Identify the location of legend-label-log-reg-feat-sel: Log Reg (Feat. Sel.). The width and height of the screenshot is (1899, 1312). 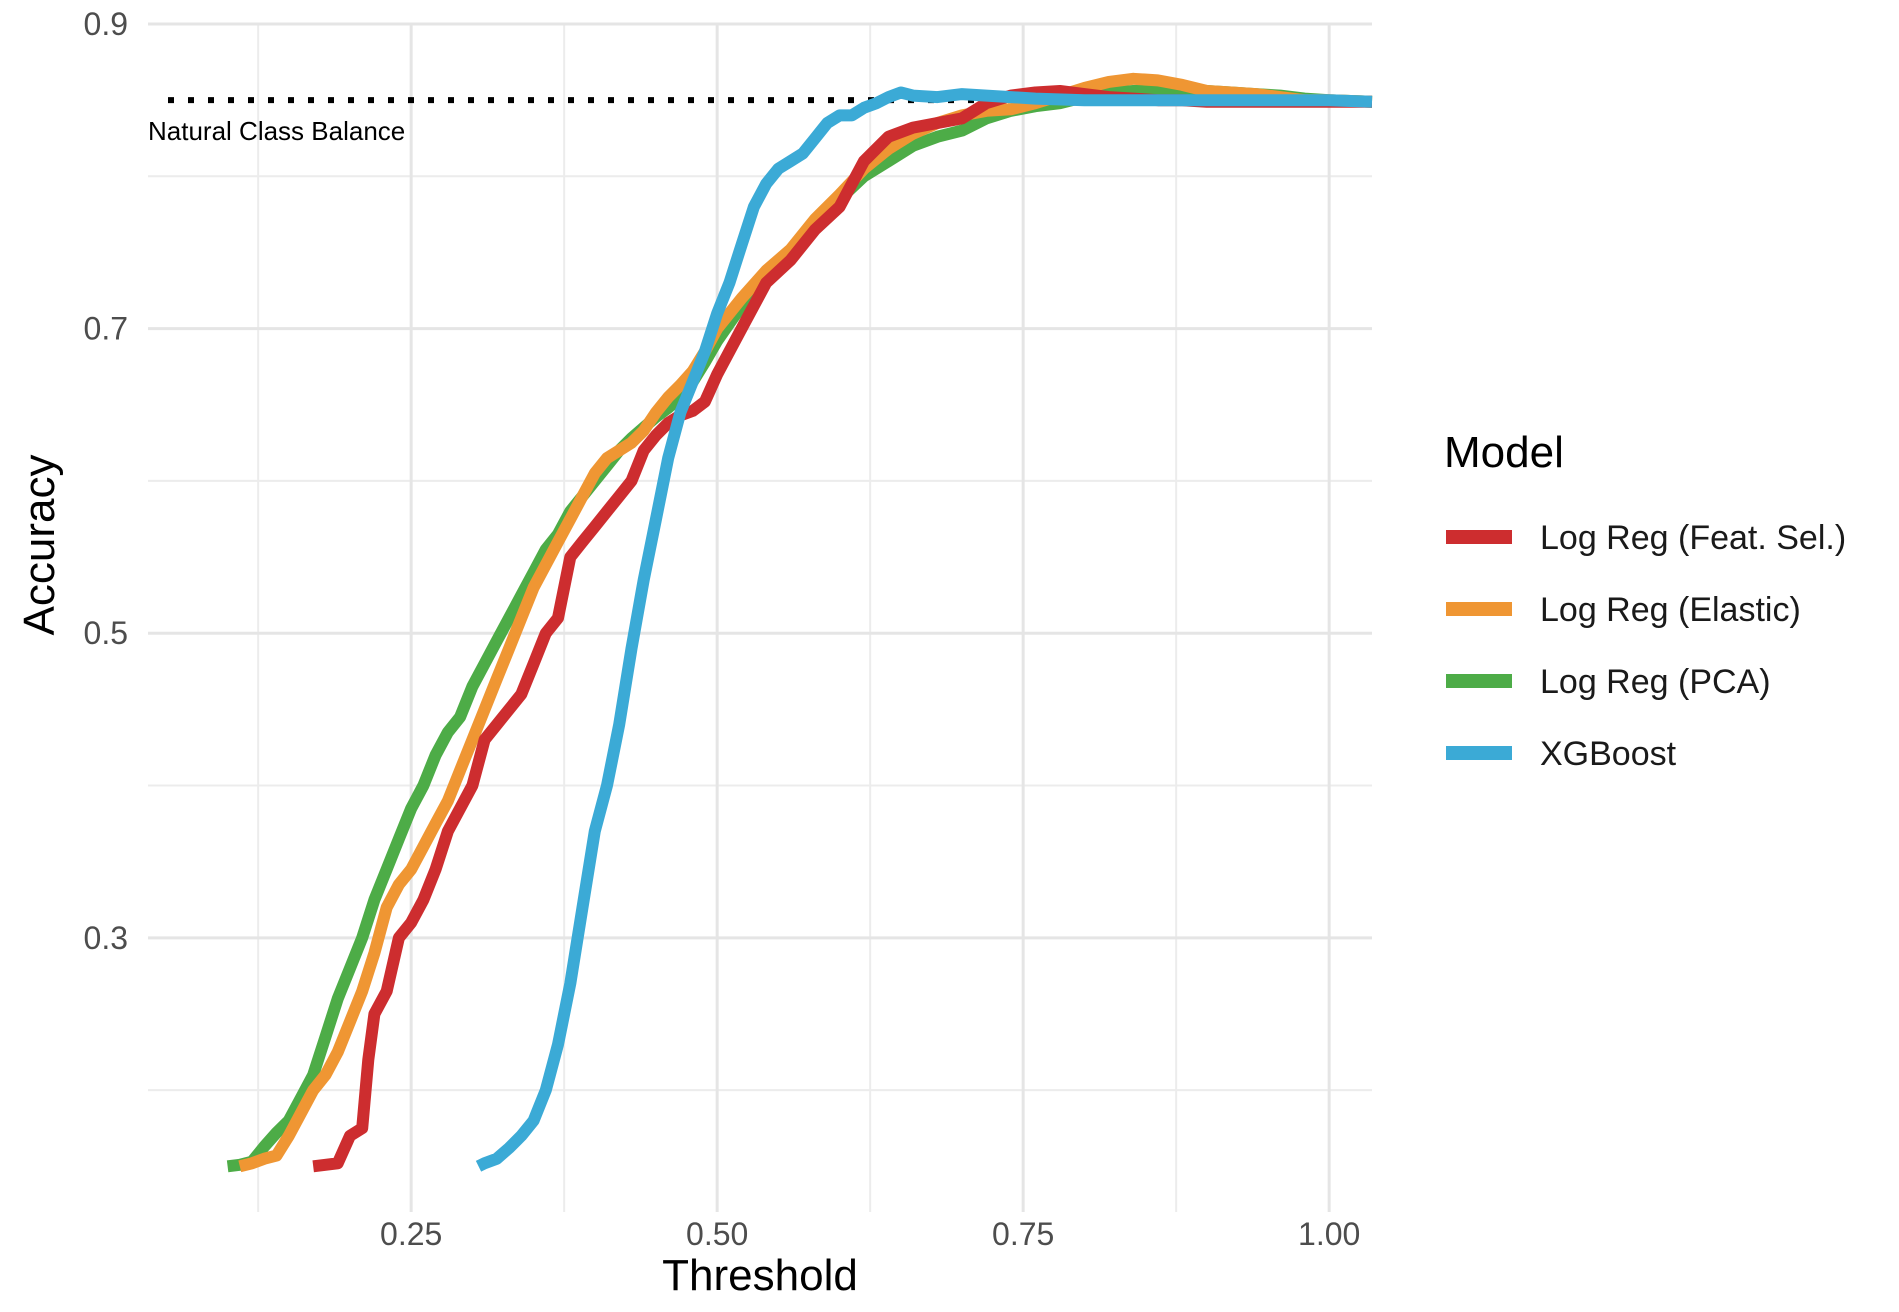
(1693, 538).